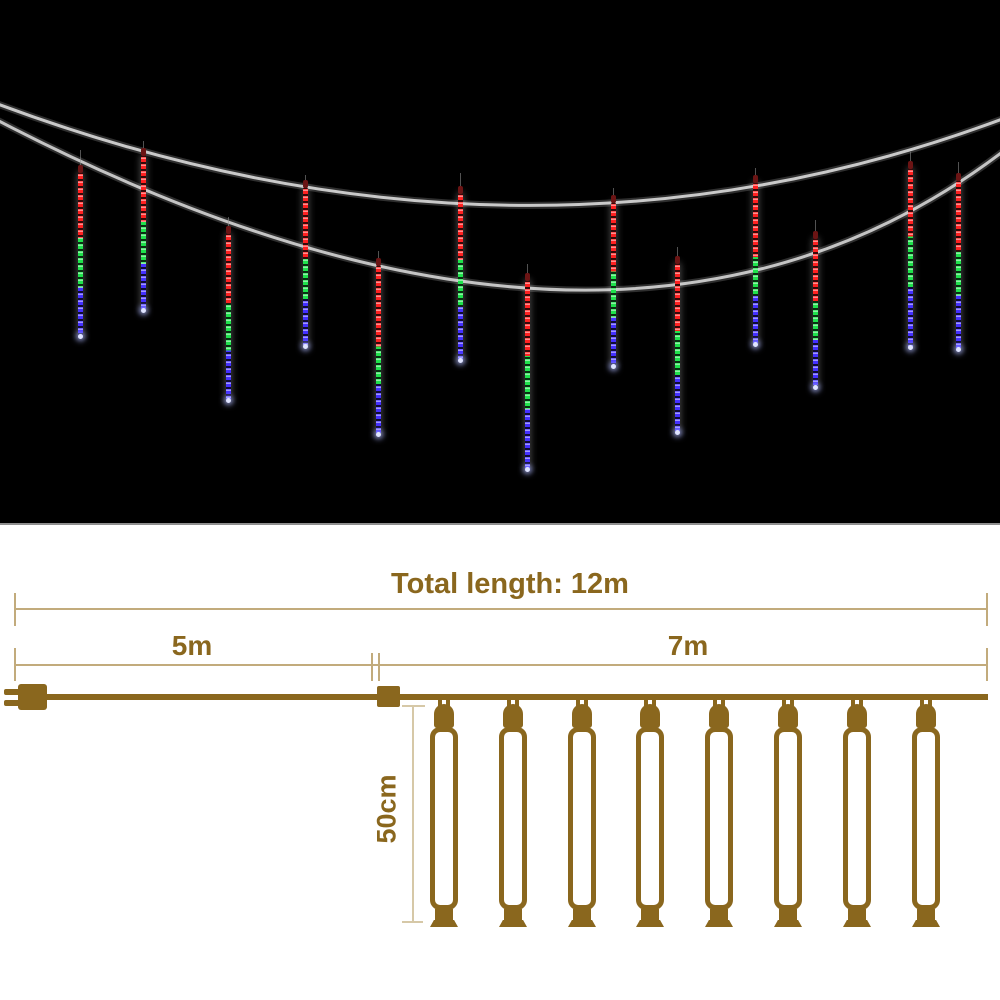 The height and width of the screenshot is (1000, 1000). Describe the element at coordinates (501, 665) in the screenshot. I see `section-dimension-line` at that location.